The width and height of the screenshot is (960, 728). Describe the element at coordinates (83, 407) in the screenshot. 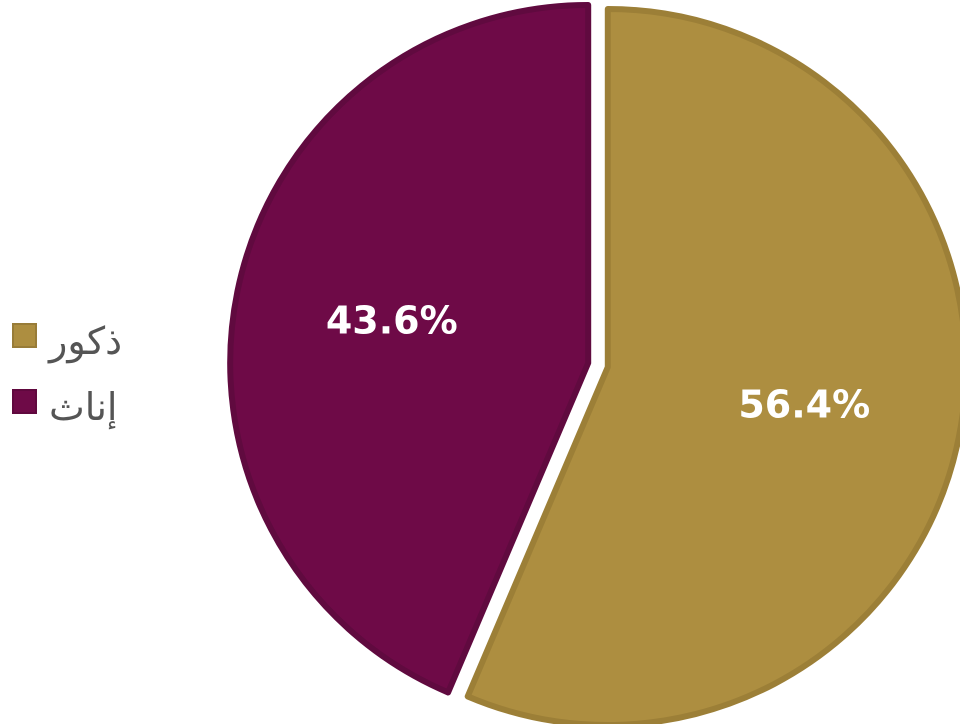

I see `legend-label-female: إناث` at that location.